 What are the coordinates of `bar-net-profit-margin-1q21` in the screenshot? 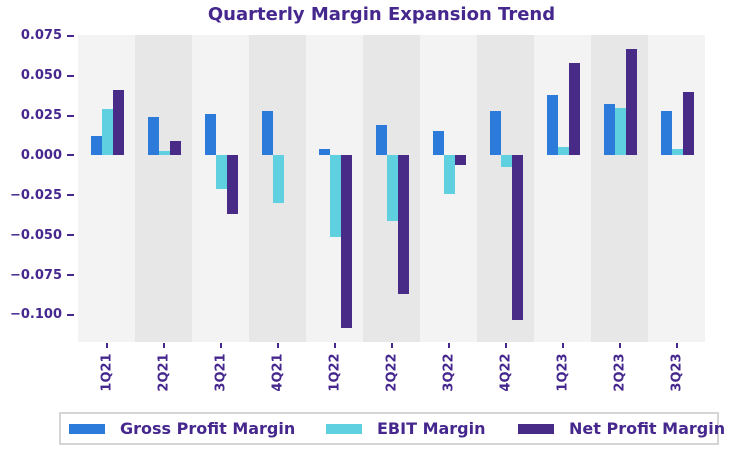 It's located at (118, 123).